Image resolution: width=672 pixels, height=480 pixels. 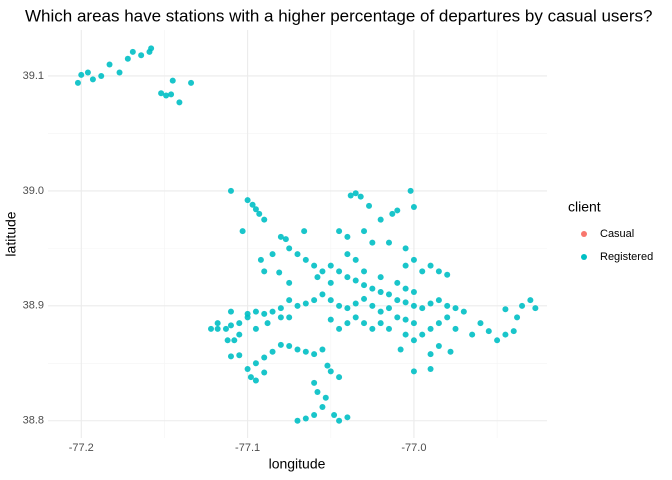 I want to click on x-tick-label: -77.0, so click(x=413, y=448).